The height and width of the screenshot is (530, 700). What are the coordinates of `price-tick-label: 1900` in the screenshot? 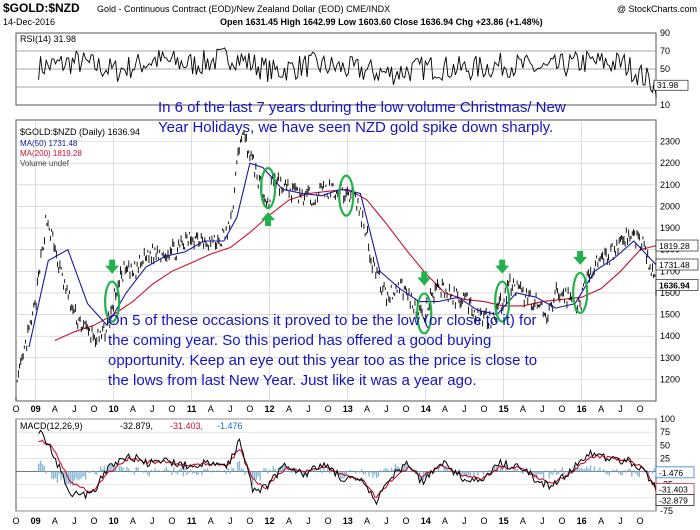 It's located at (670, 228).